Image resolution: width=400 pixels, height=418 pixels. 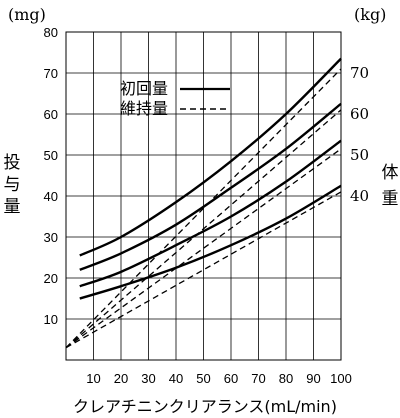 I want to click on y-tick-label: 10, so click(x=51, y=319).